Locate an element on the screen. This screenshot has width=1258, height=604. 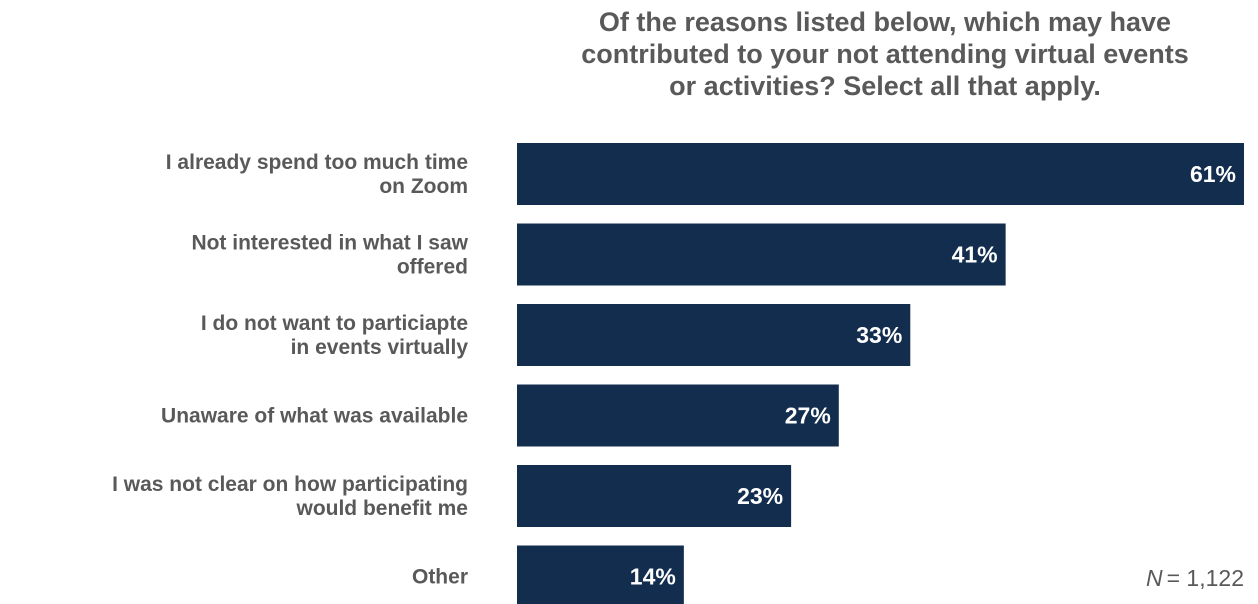
chart-title-line-3: or activities? Select all that apply. is located at coordinates (885, 86).